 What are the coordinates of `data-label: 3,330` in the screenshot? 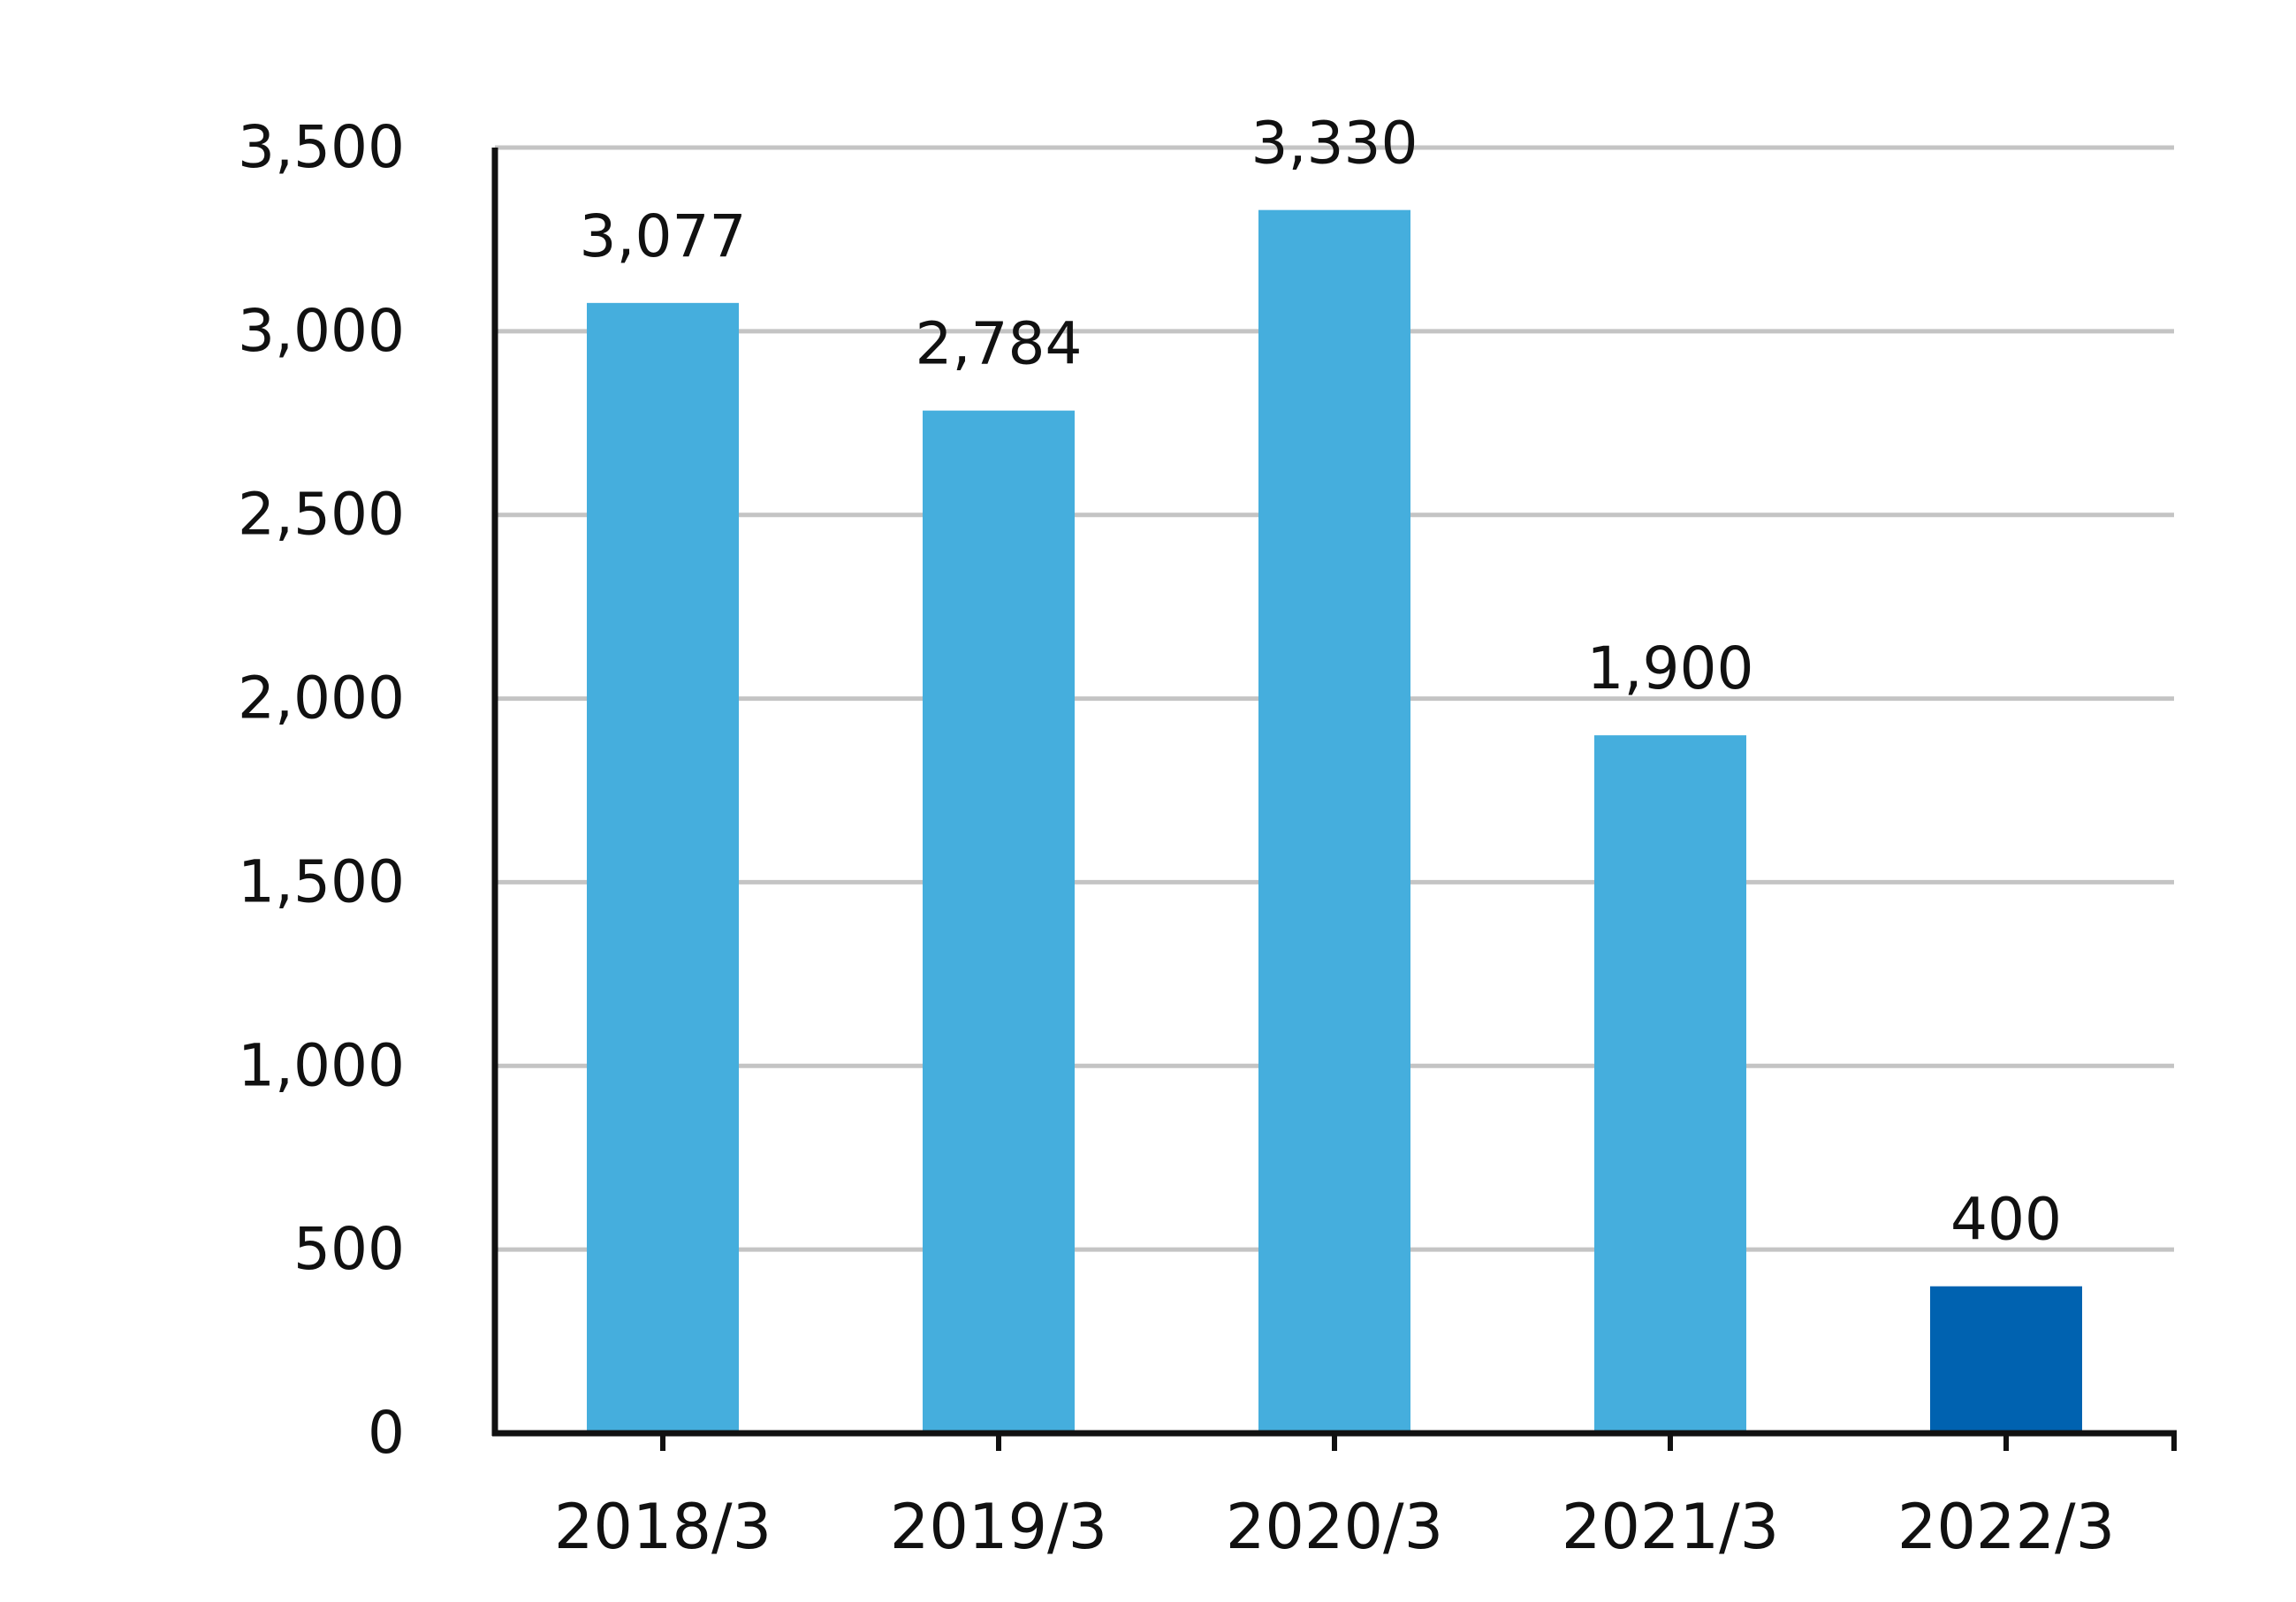 It's located at (1335, 144).